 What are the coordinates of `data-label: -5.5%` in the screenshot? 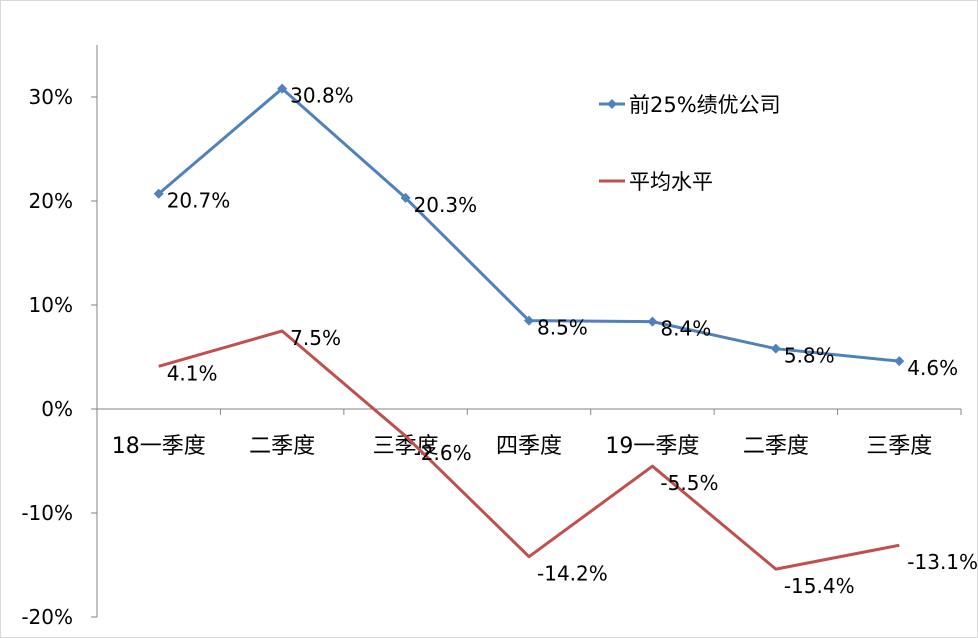 It's located at (689, 483).